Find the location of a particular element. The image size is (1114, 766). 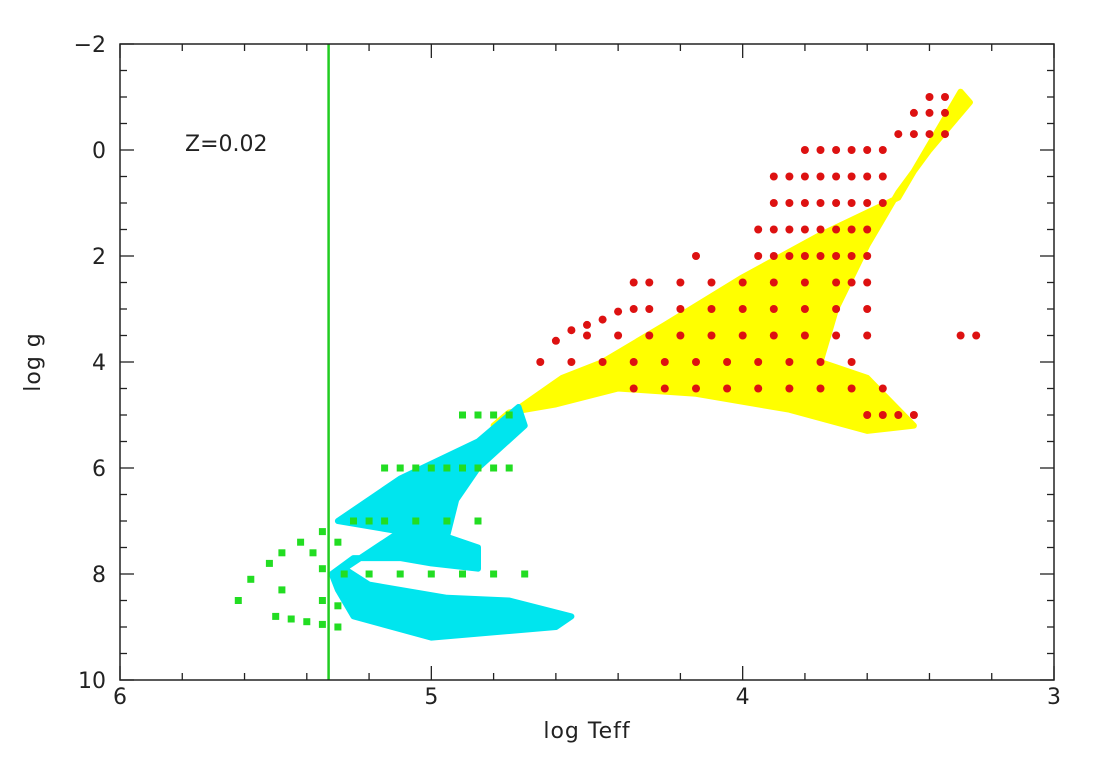

x-tick-label: 4 is located at coordinates (743, 697).